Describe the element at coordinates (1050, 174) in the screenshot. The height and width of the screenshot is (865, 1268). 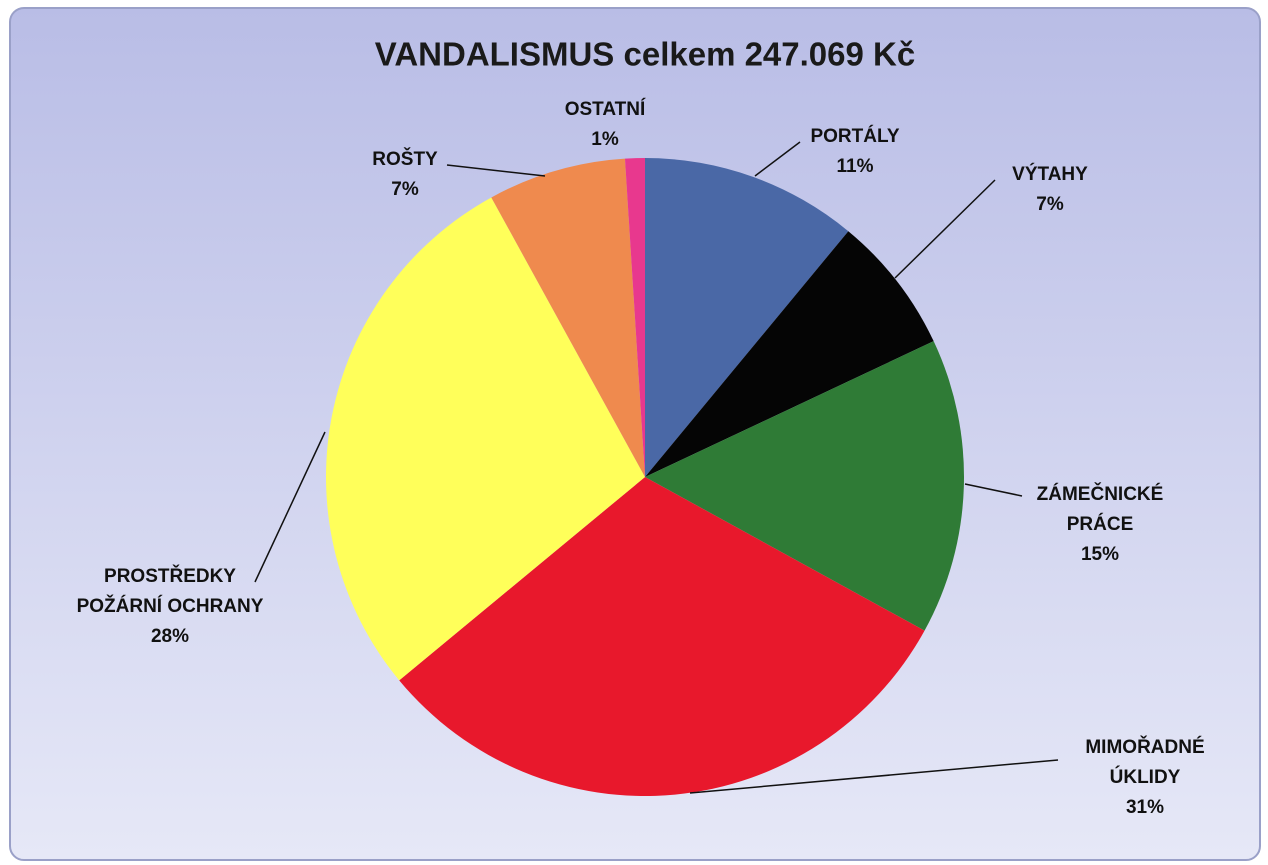
I see `category-label: VÝTAHY` at that location.